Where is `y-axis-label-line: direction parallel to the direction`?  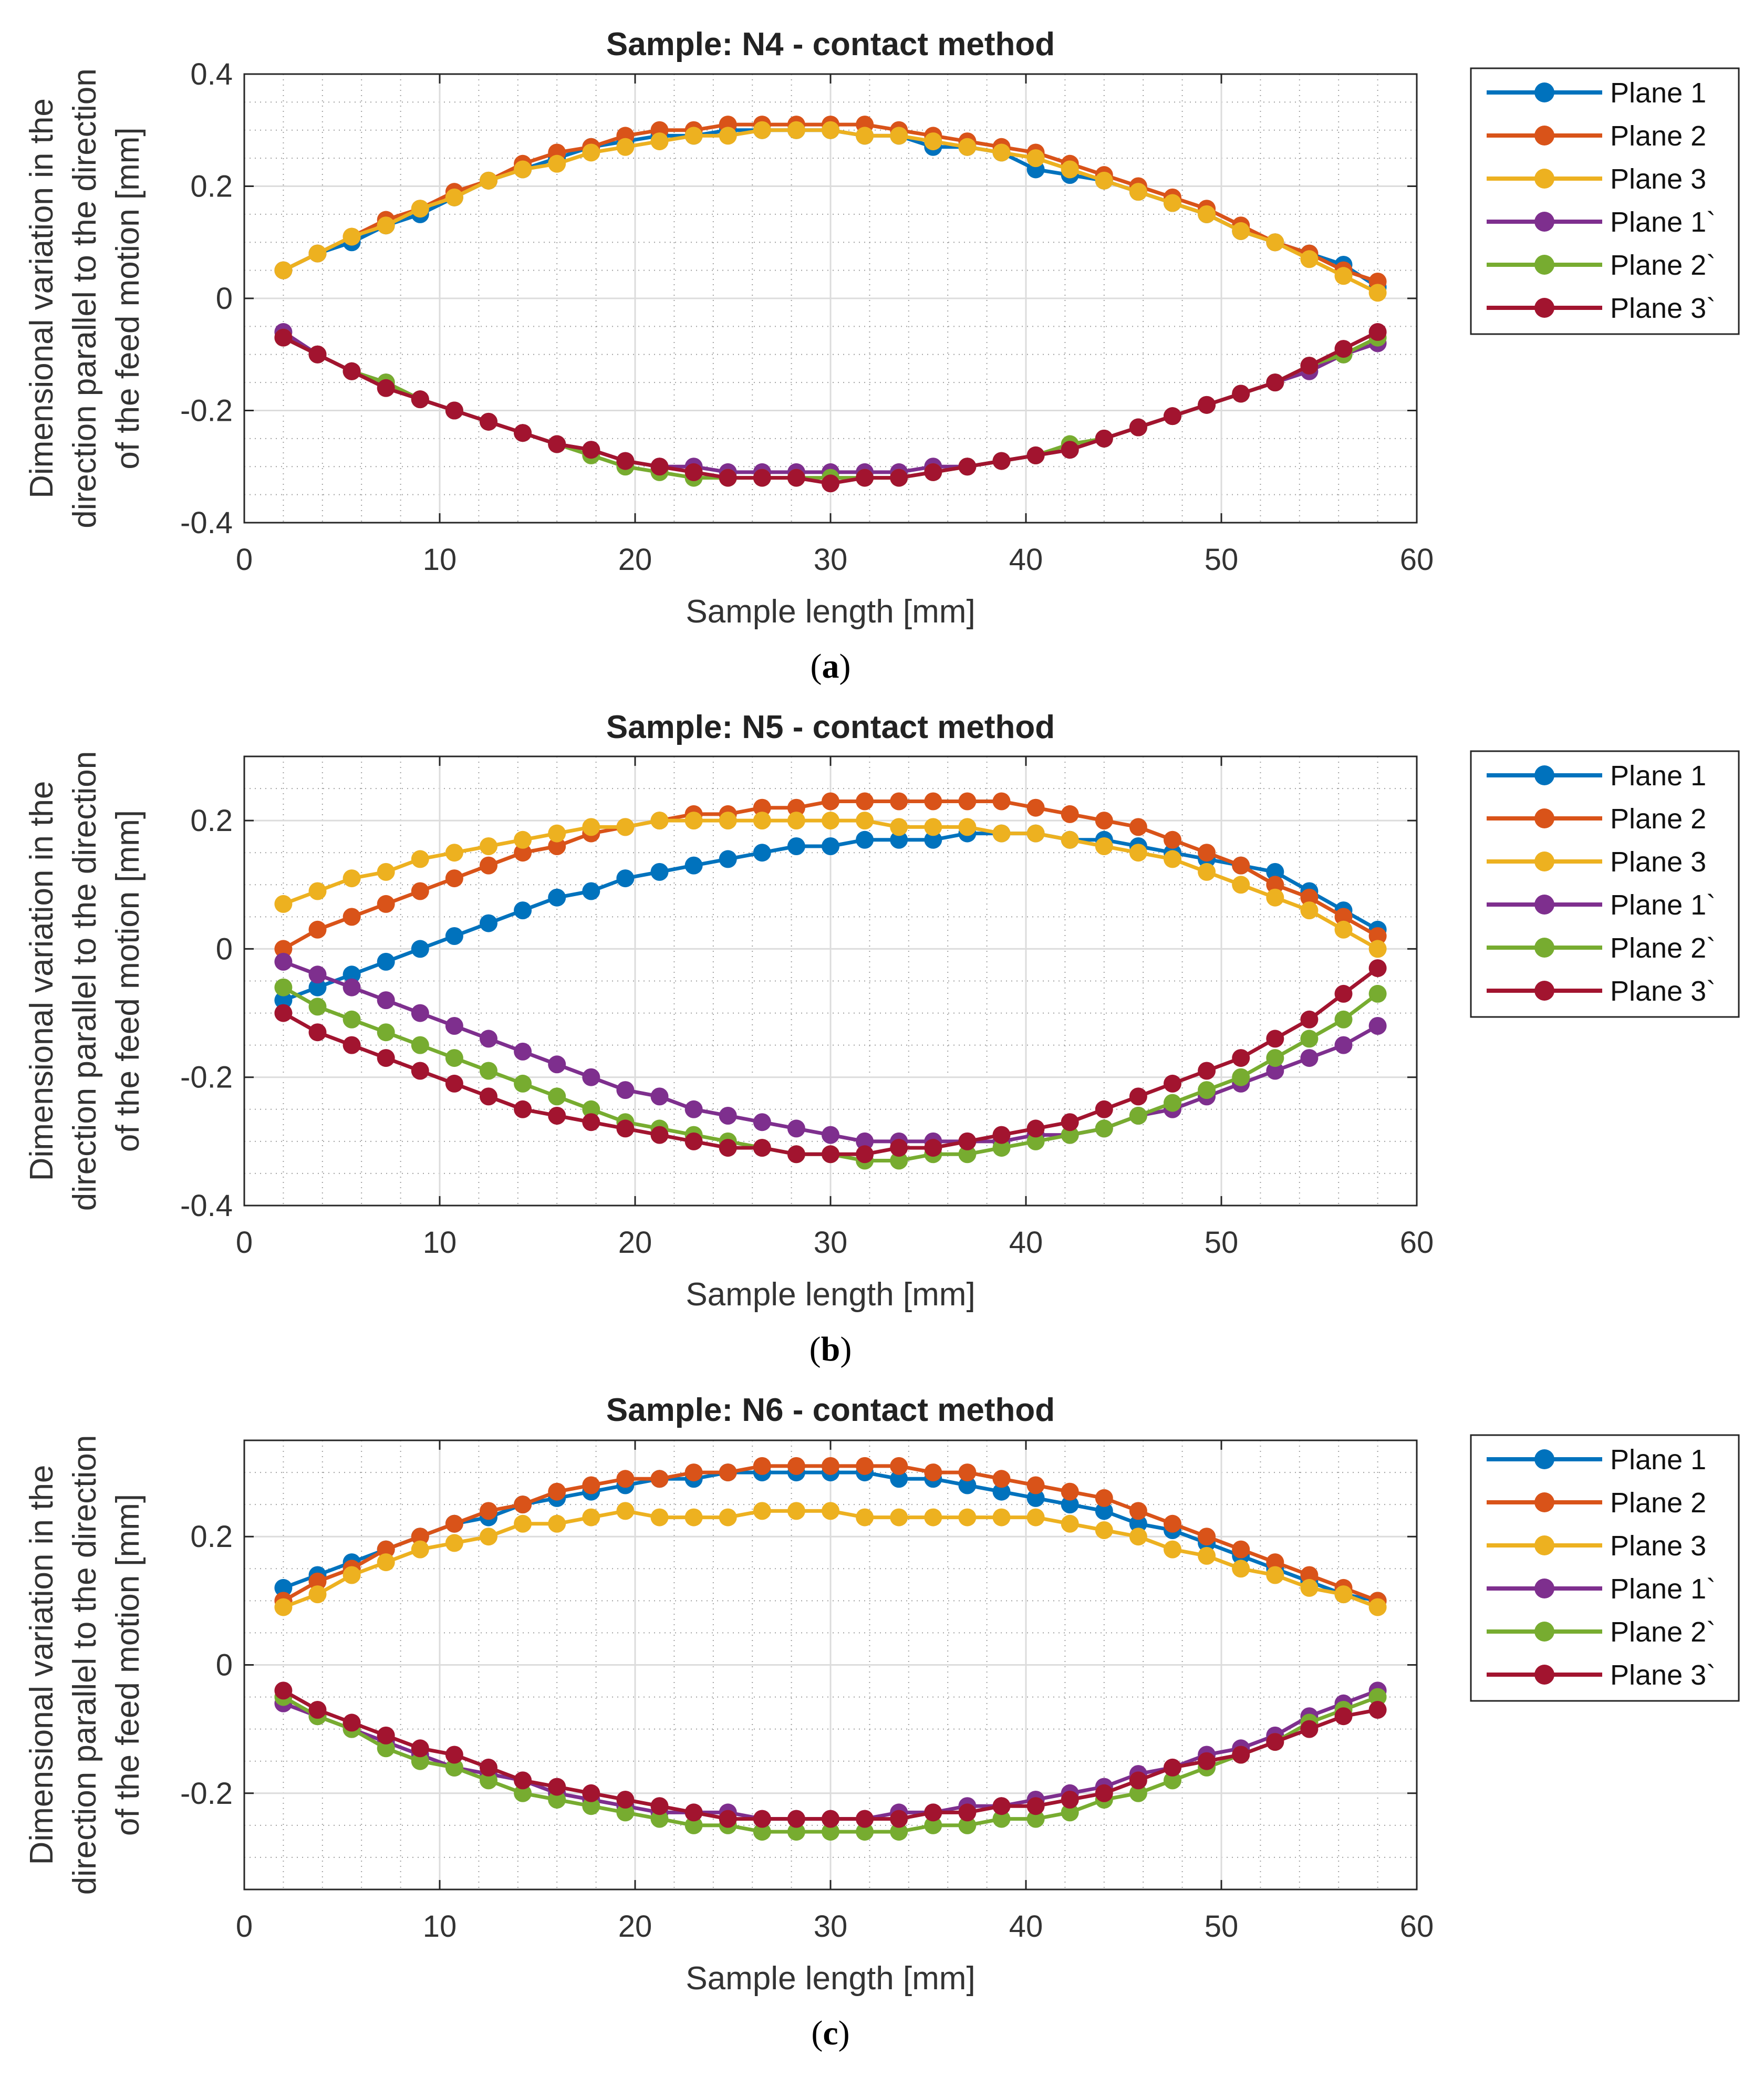
y-axis-label-line: direction parallel to the direction is located at coordinates (85, 1665).